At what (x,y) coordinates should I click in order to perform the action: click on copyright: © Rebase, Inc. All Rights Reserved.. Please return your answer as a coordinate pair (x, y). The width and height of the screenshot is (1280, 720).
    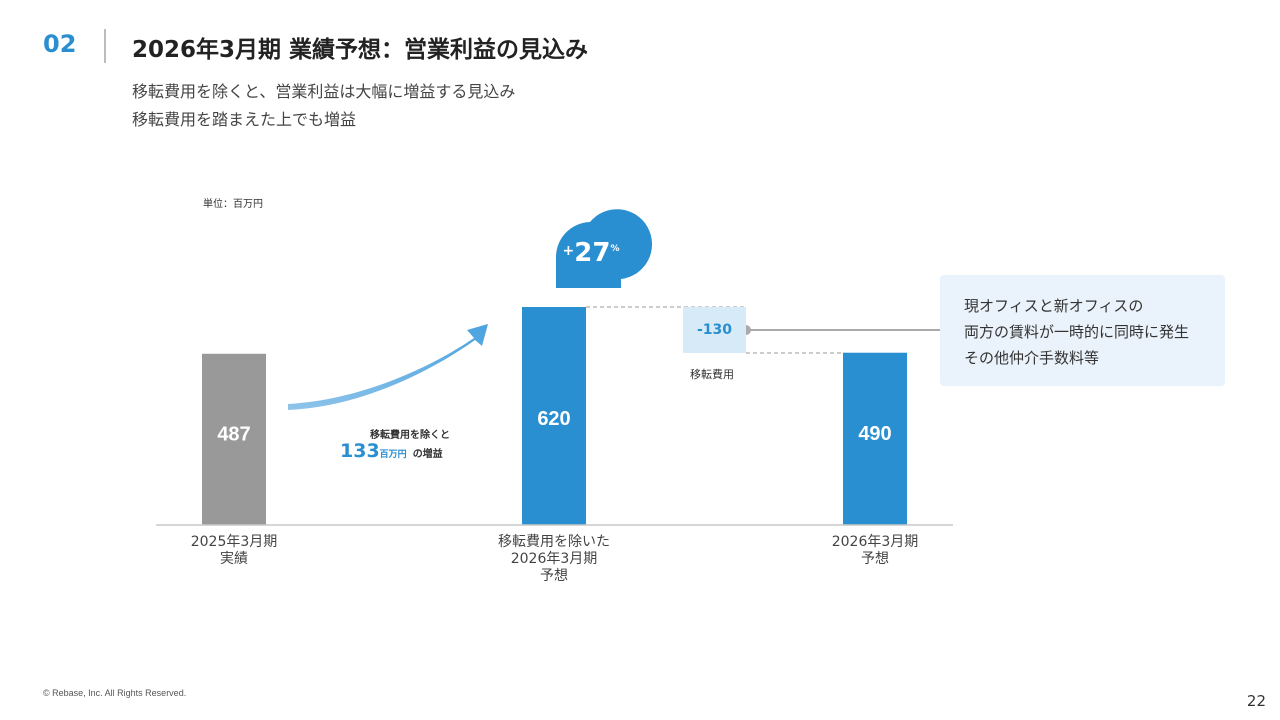
    Looking at the image, I should click on (115, 693).